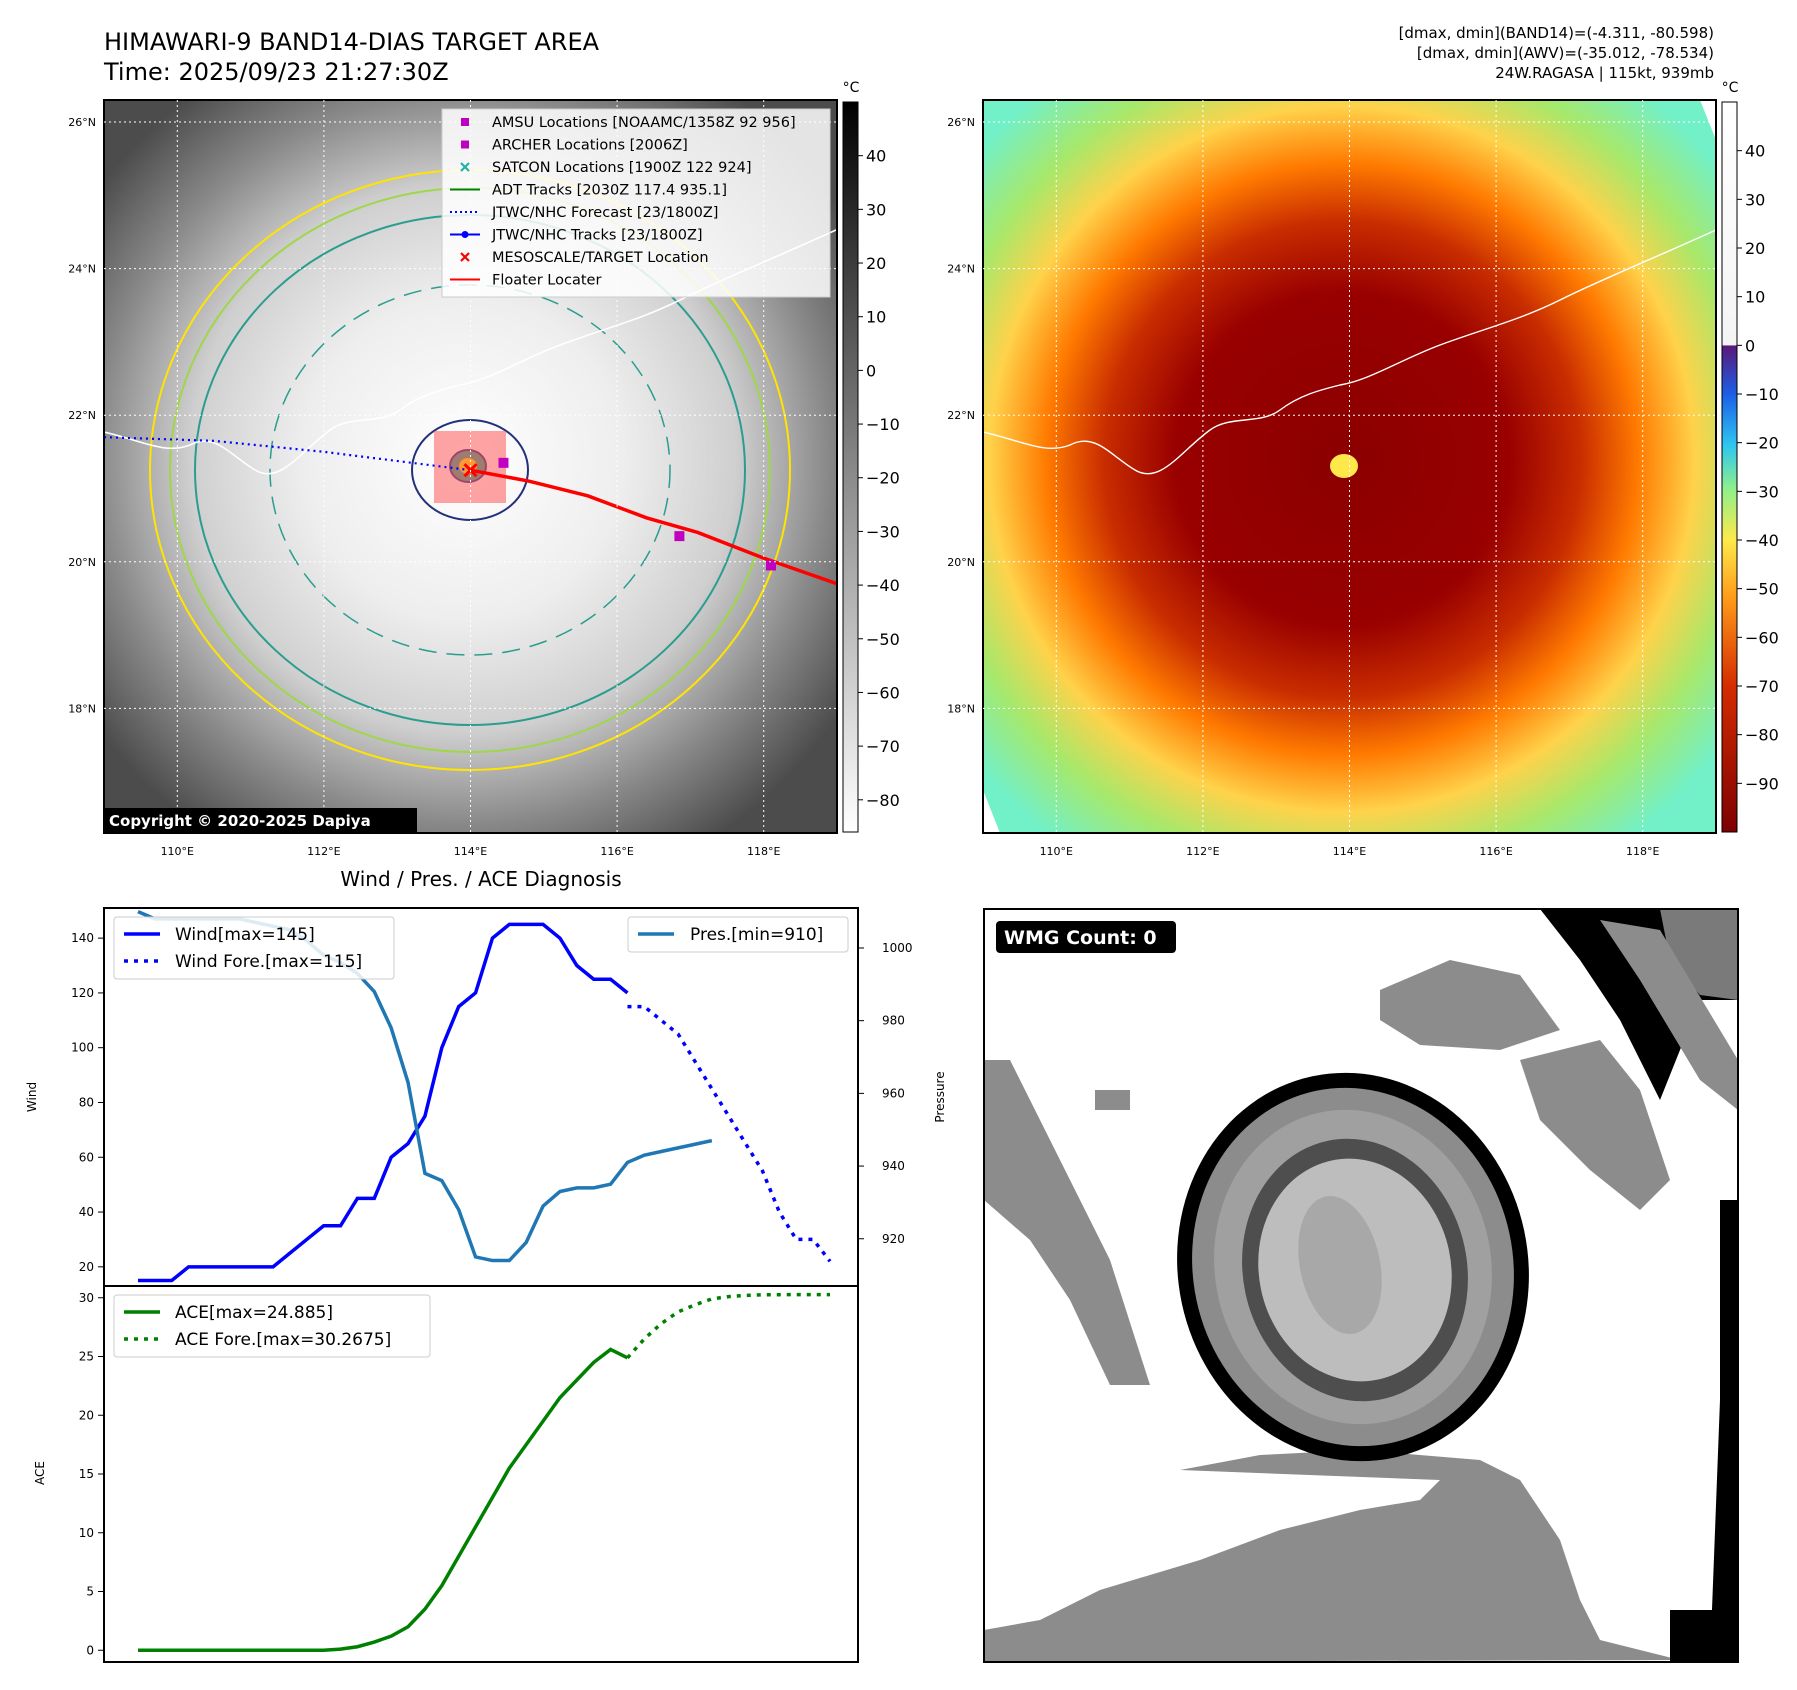 Image resolution: width=1797 pixels, height=1690 pixels. I want to click on color-colorbar-tick-label: −60, so click(1762, 637).